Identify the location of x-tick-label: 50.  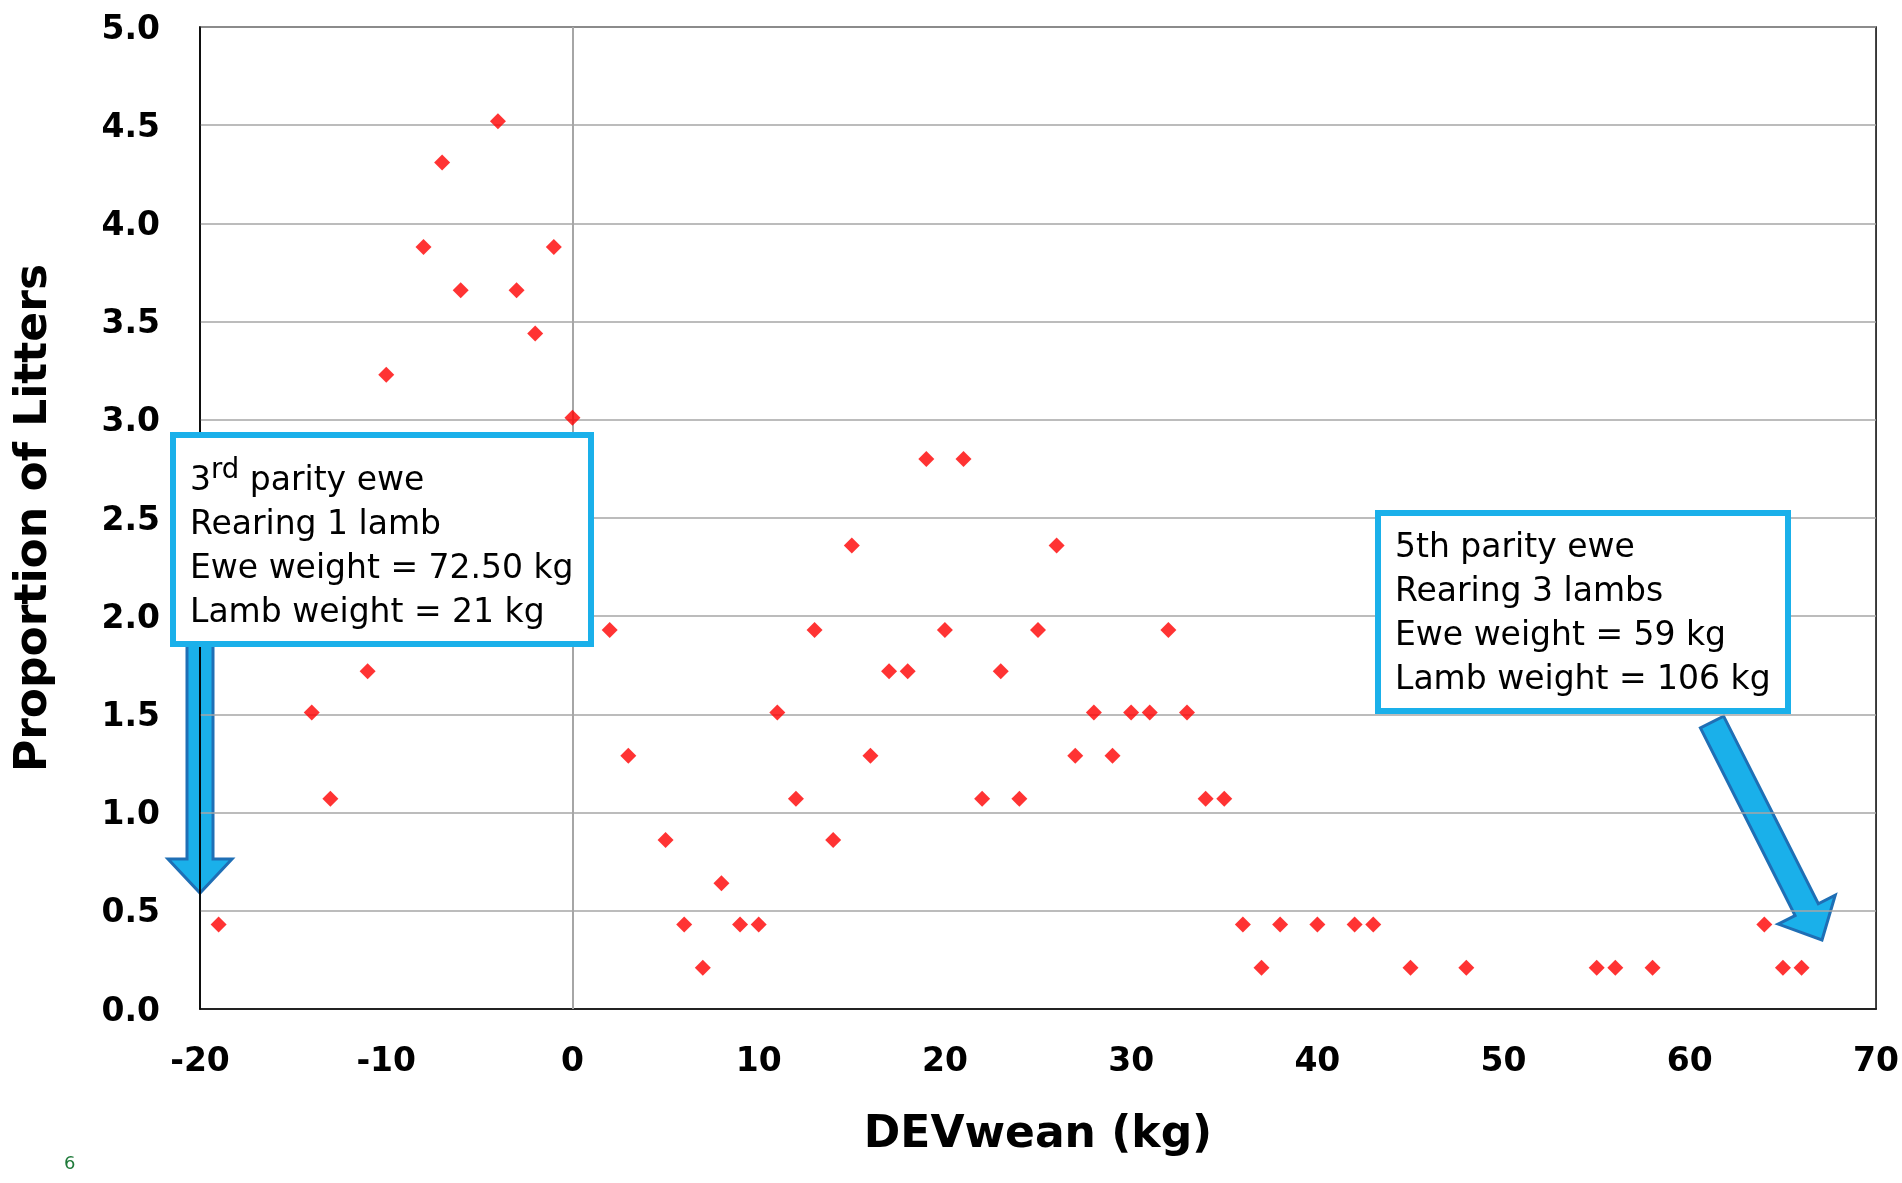
(1503, 1059).